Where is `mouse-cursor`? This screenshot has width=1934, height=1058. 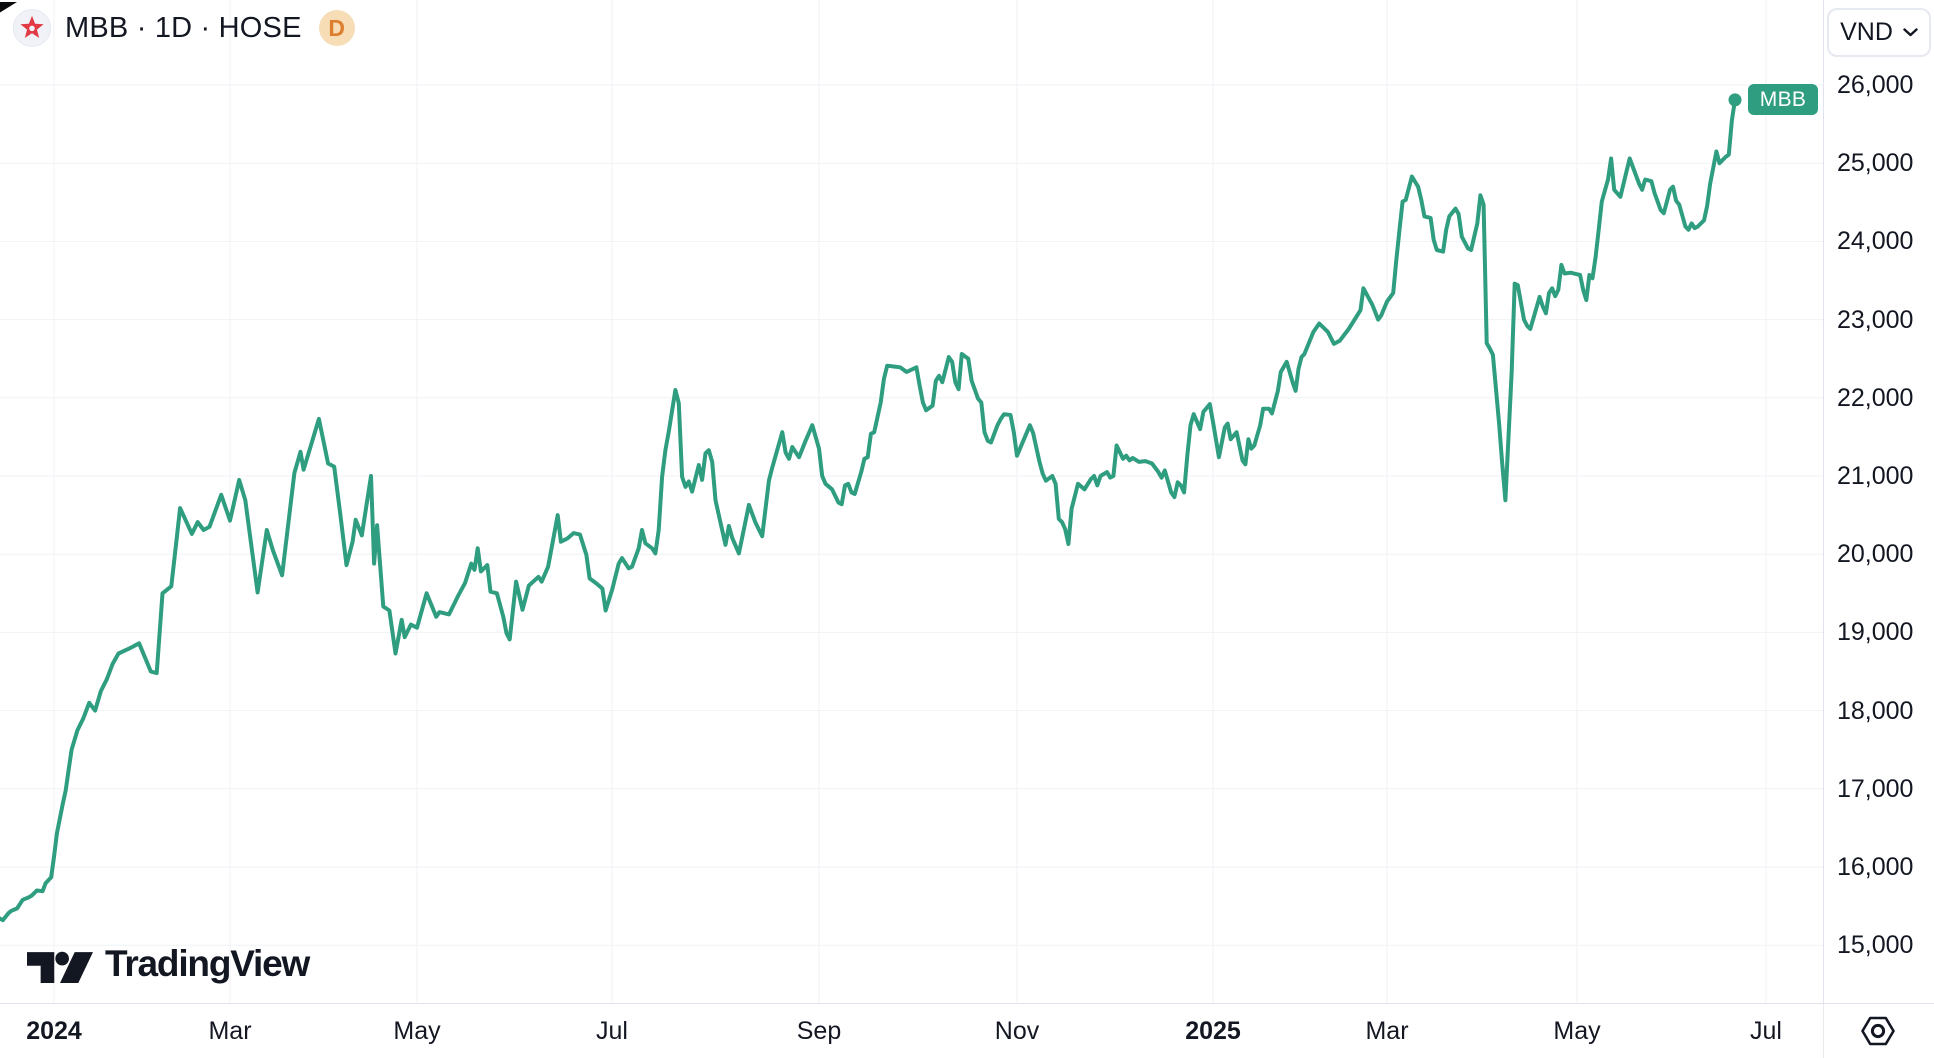 mouse-cursor is located at coordinates (9, 9).